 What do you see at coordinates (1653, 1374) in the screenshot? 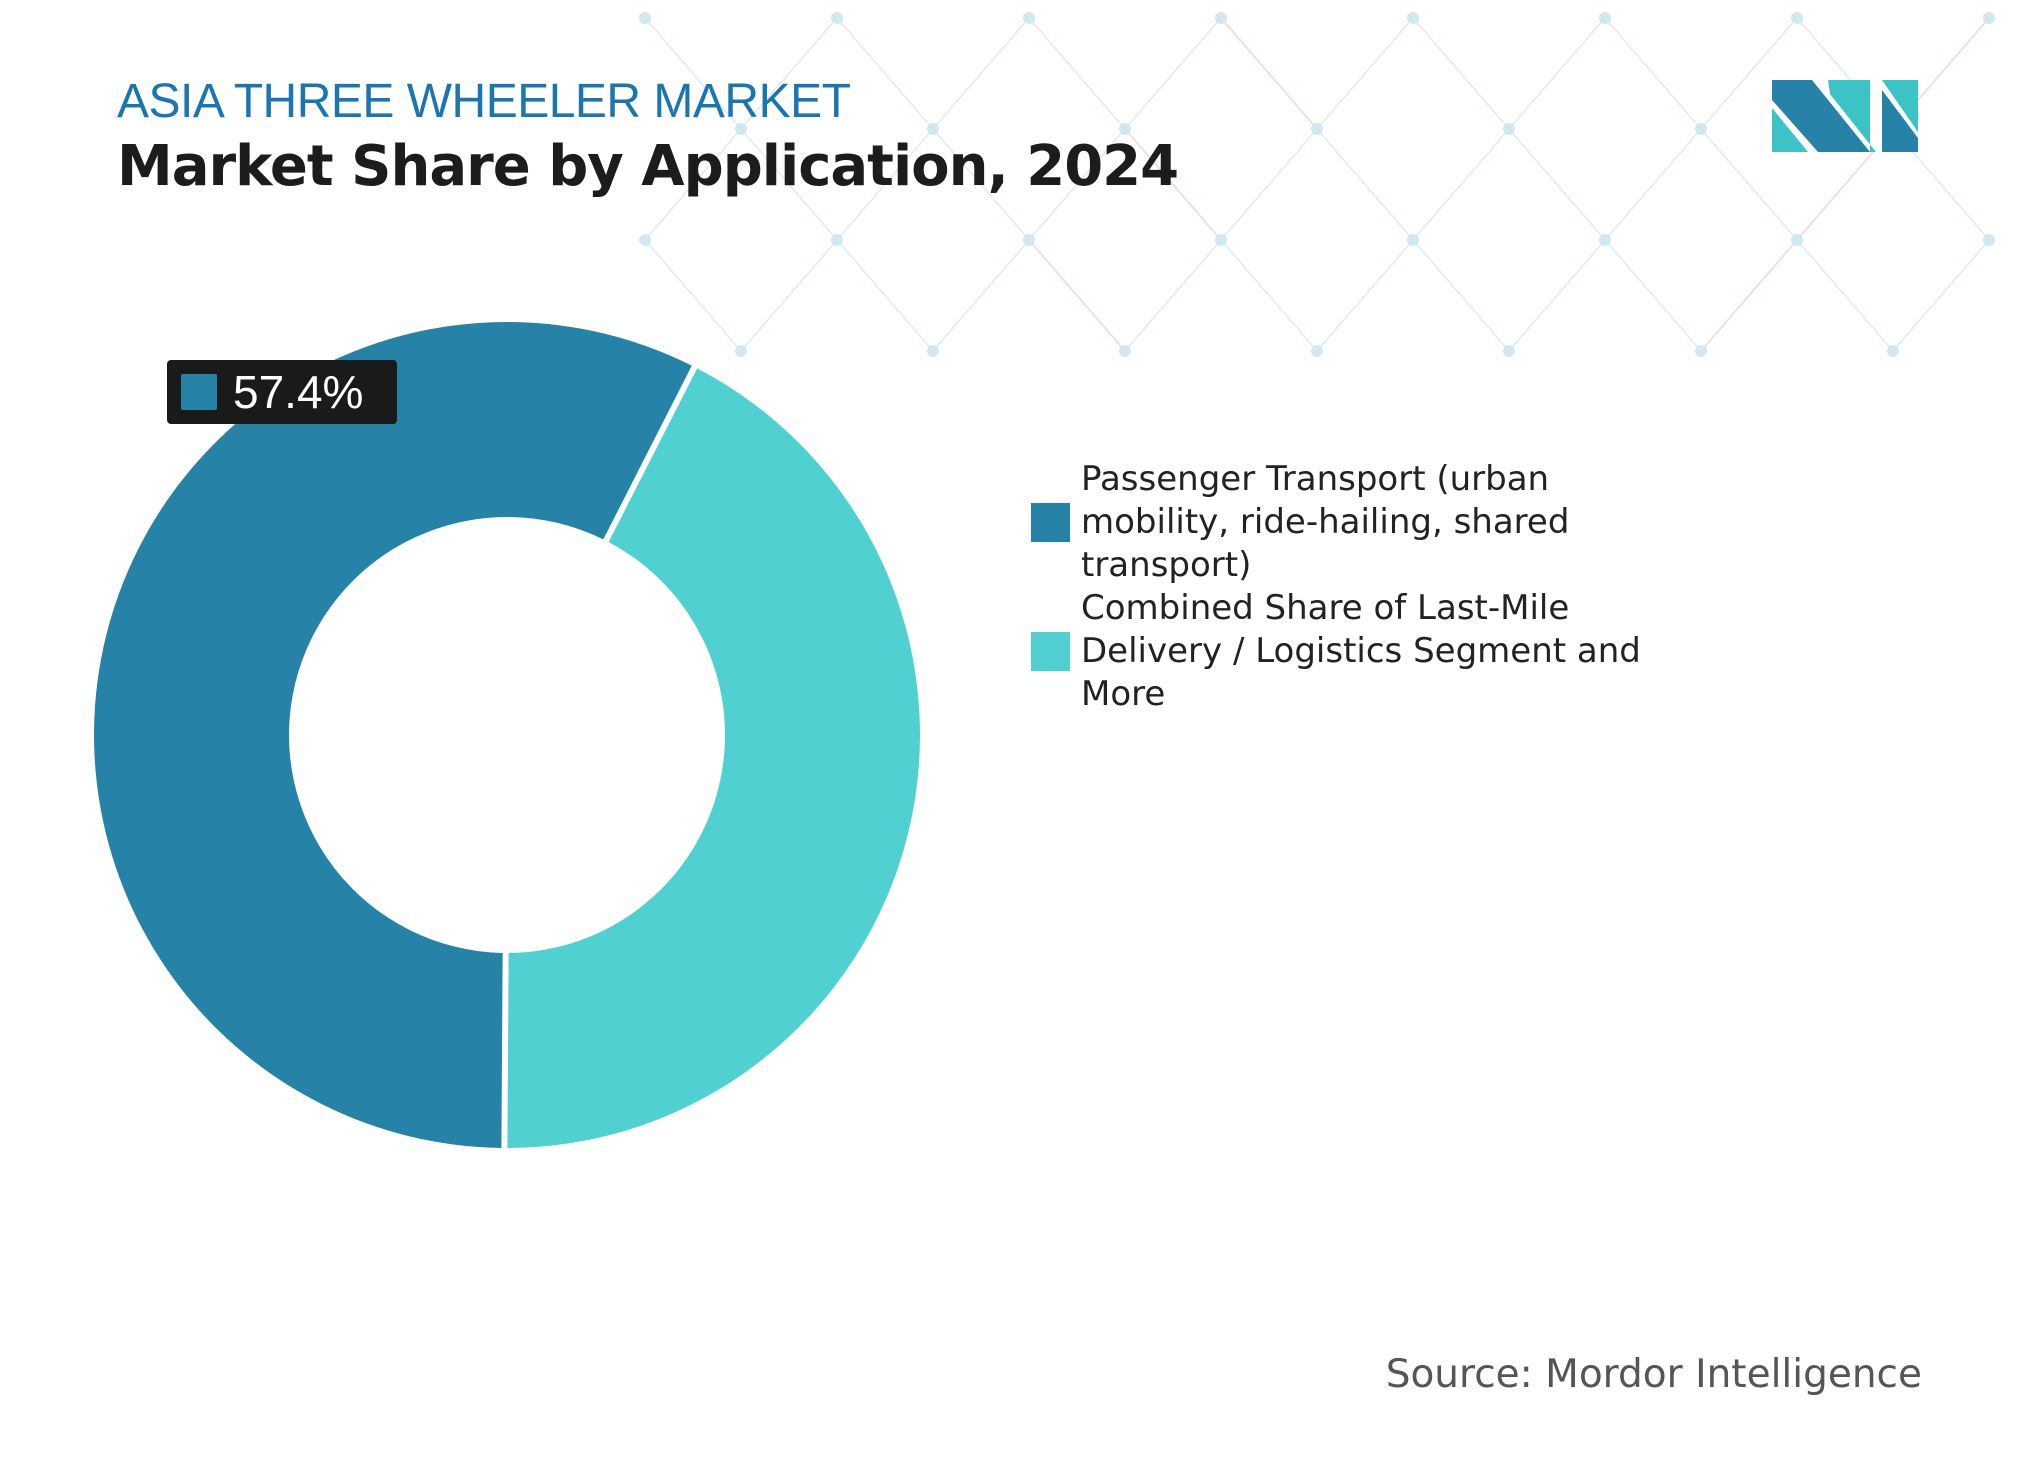
I see `source-note: Source: Mordor Intelligence` at bounding box center [1653, 1374].